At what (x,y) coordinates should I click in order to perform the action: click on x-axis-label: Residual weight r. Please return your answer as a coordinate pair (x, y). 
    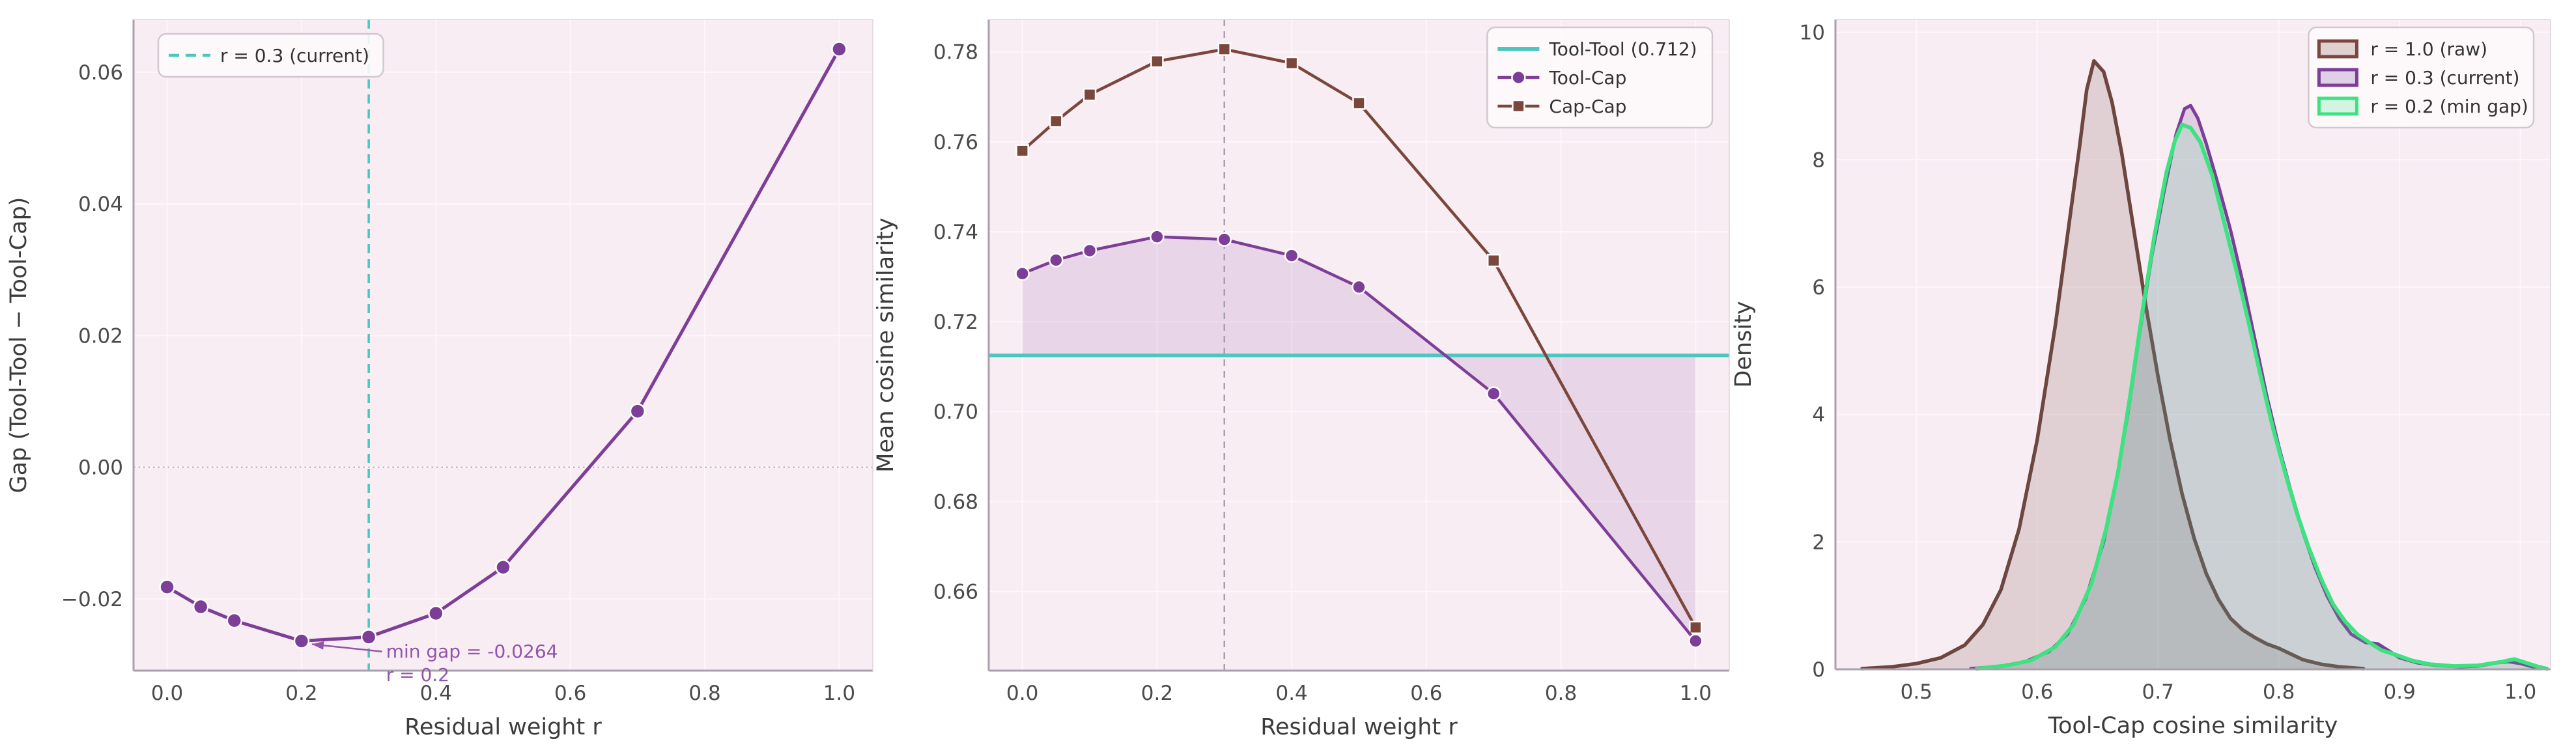
    Looking at the image, I should click on (1359, 727).